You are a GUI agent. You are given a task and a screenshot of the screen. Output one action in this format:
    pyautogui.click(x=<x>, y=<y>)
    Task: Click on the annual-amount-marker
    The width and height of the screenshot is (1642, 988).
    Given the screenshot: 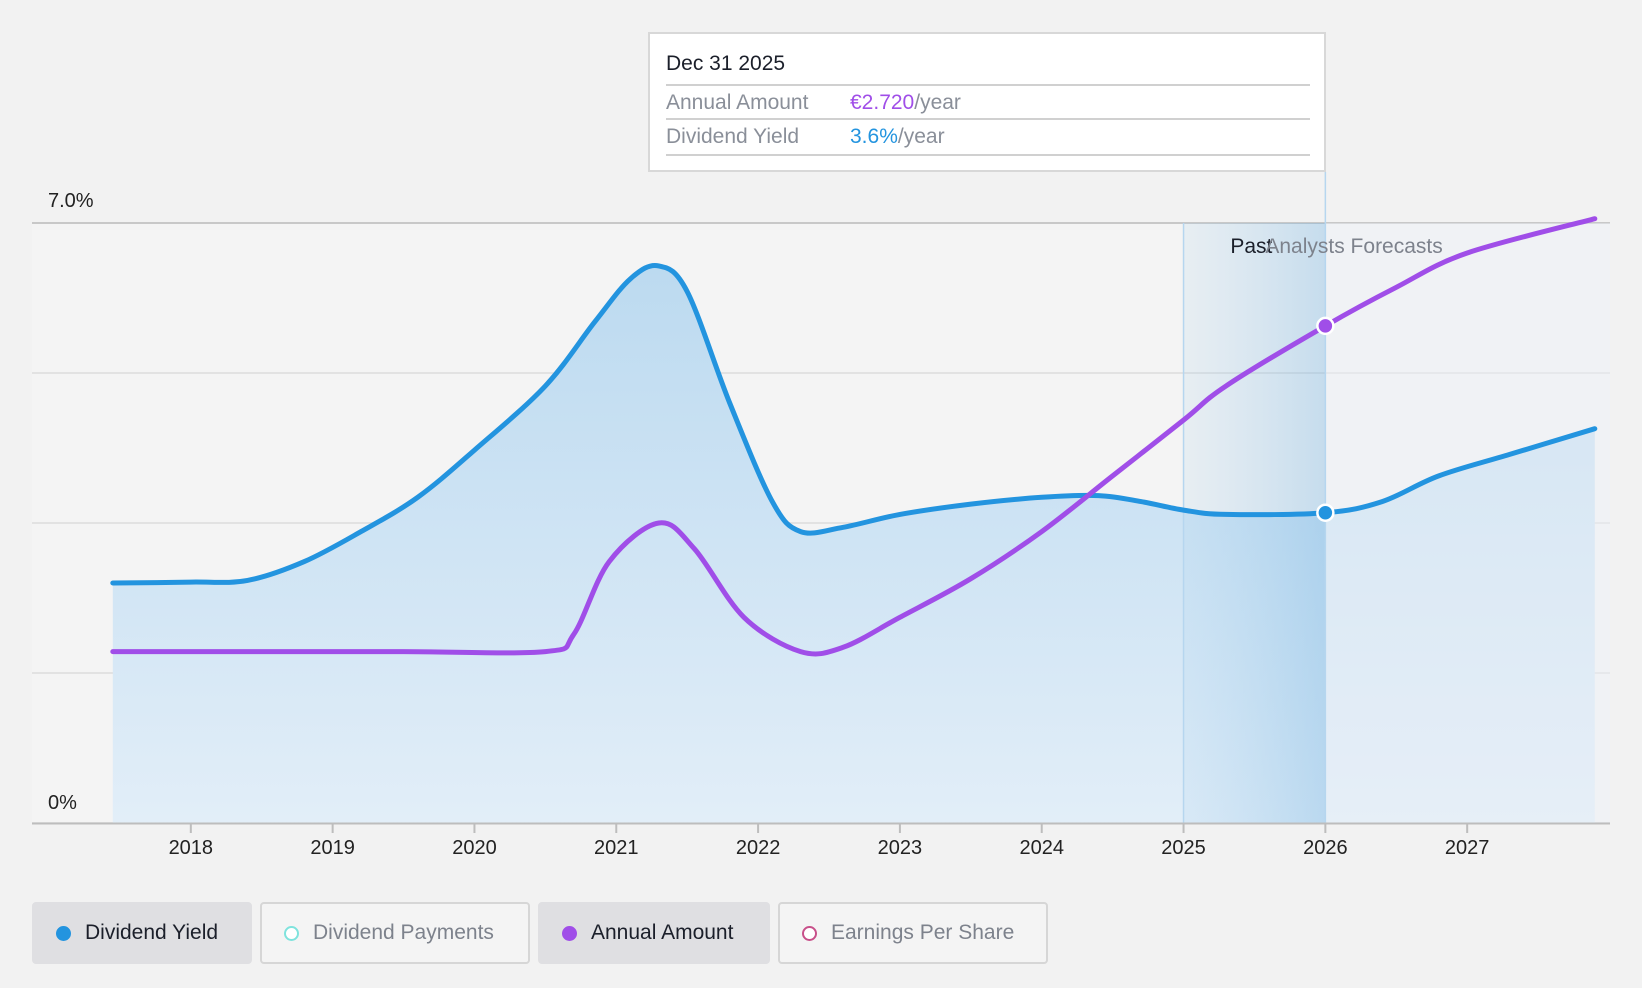 What is the action you would take?
    pyautogui.click(x=1325, y=326)
    